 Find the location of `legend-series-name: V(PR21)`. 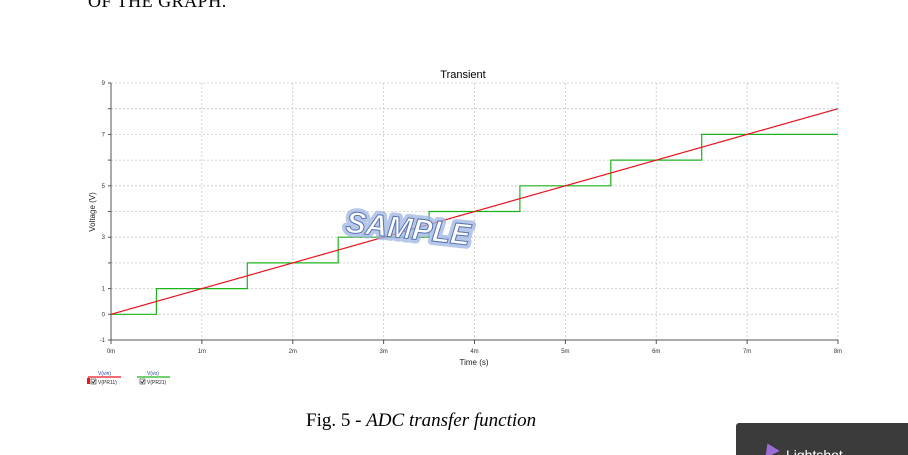

legend-series-name: V(PR21) is located at coordinates (157, 383).